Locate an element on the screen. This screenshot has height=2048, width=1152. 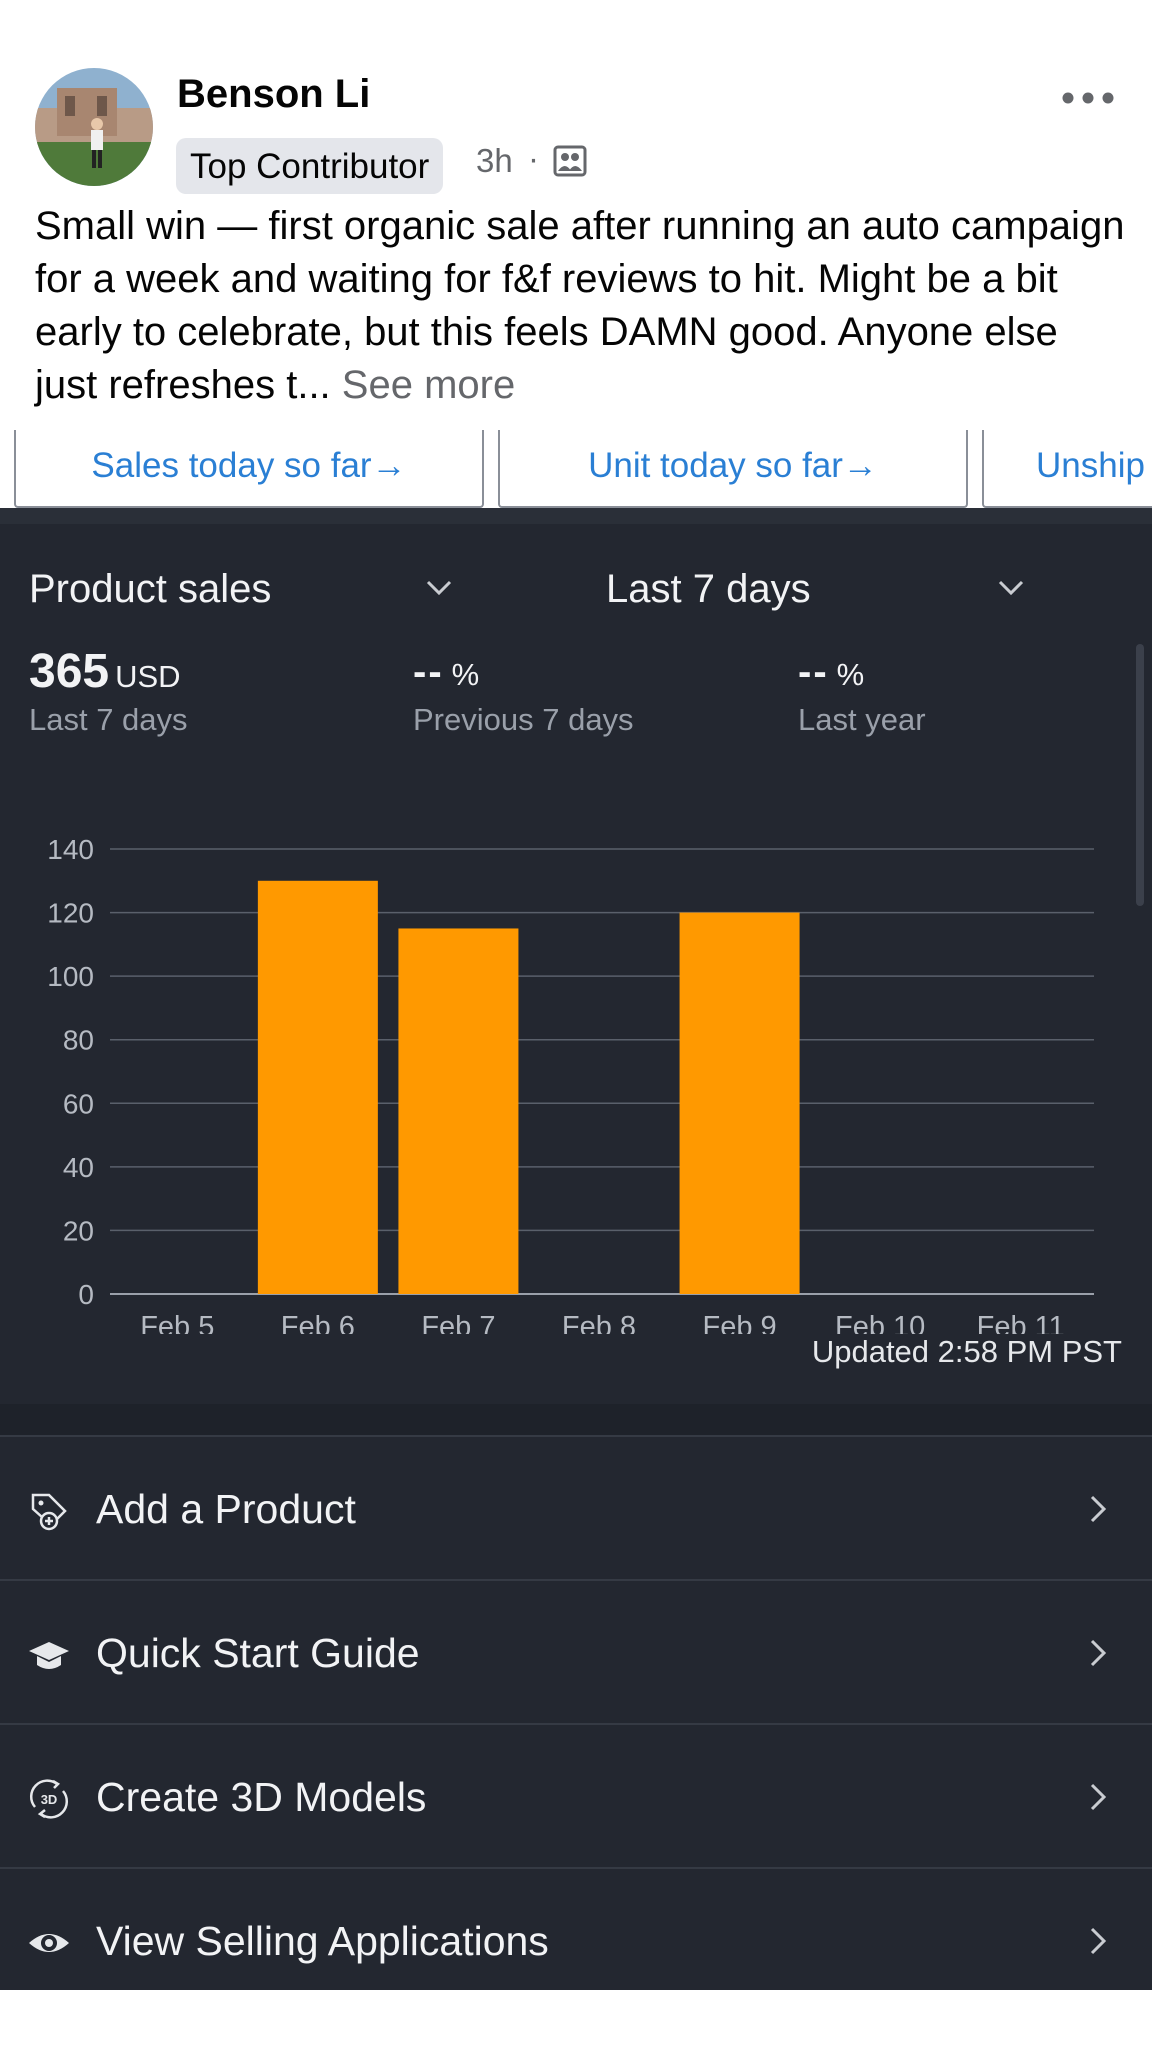
graduation-cap-icon is located at coordinates (49, 1655).